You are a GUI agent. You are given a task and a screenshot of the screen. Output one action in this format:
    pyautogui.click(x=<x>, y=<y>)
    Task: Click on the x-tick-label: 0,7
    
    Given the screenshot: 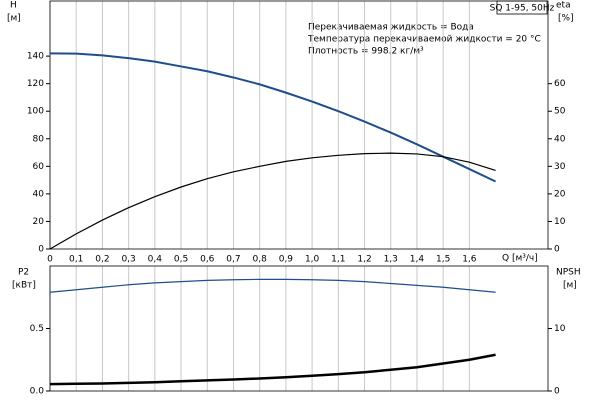 What is the action you would take?
    pyautogui.click(x=233, y=260)
    